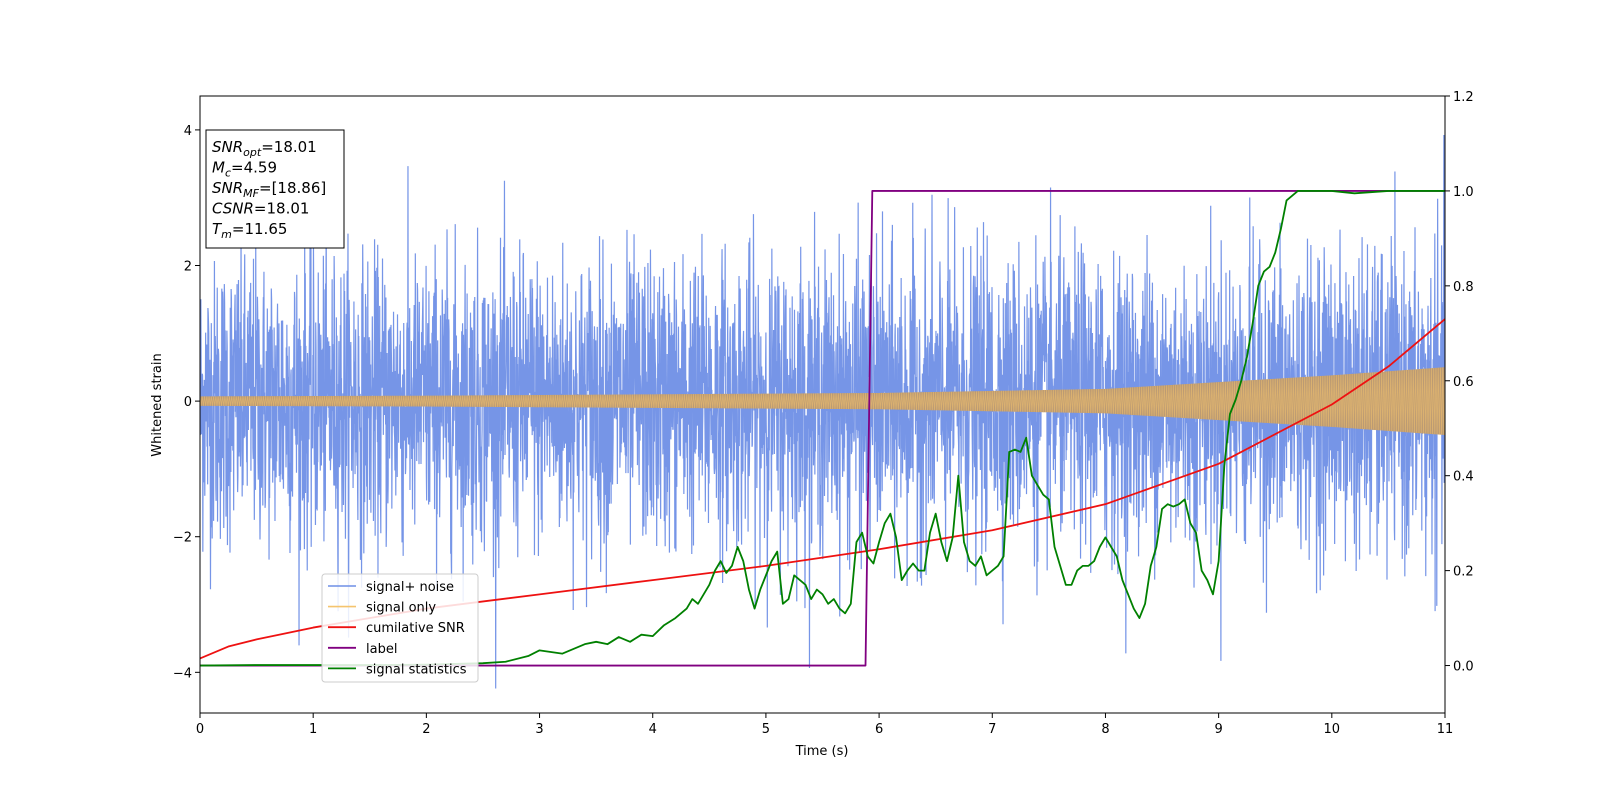 This screenshot has height=800, width=1600. What do you see at coordinates (1463, 382) in the screenshot?
I see `y-right-tick-label: 0.6` at bounding box center [1463, 382].